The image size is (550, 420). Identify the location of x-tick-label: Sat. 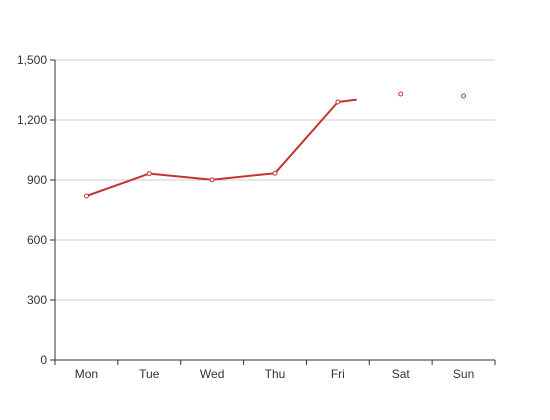
(401, 374).